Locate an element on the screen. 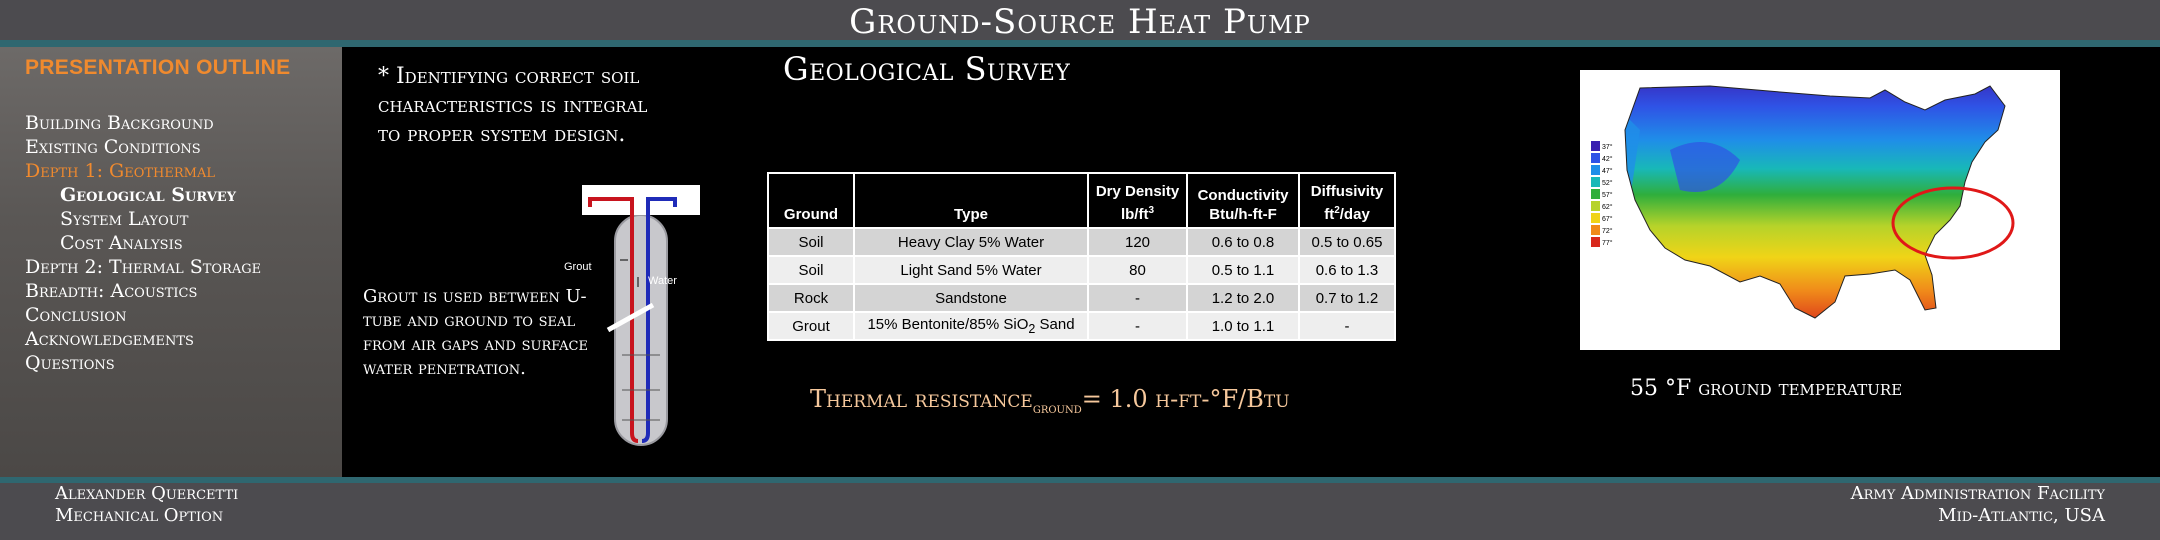 This screenshot has width=2160, height=540. us-outline is located at coordinates (1815, 202).